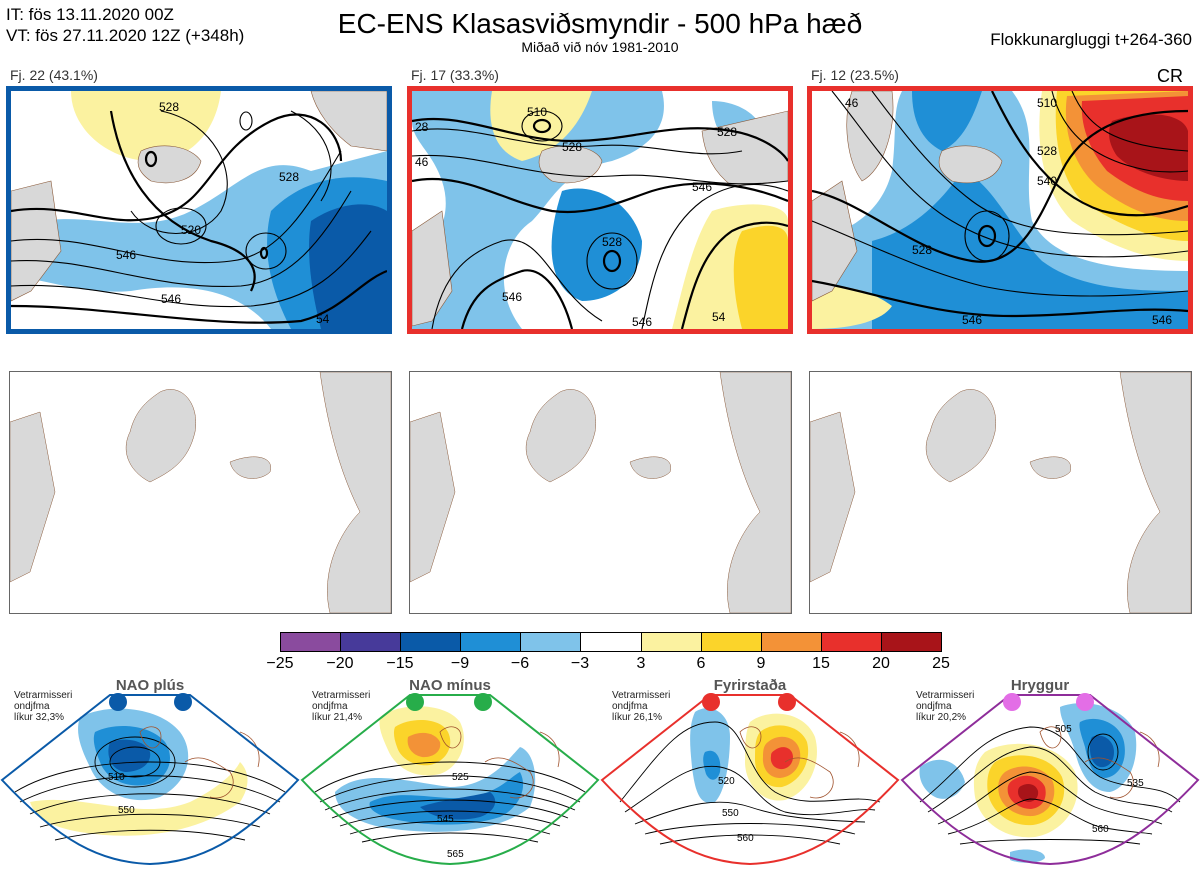 This screenshot has width=1200, height=876. What do you see at coordinates (821, 663) in the screenshot?
I see `colorbar-tick: 15` at bounding box center [821, 663].